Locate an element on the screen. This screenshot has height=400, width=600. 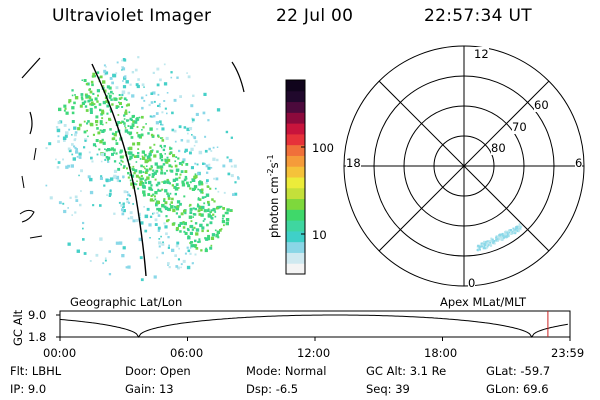
terminator-line is located at coordinates (119, 170).